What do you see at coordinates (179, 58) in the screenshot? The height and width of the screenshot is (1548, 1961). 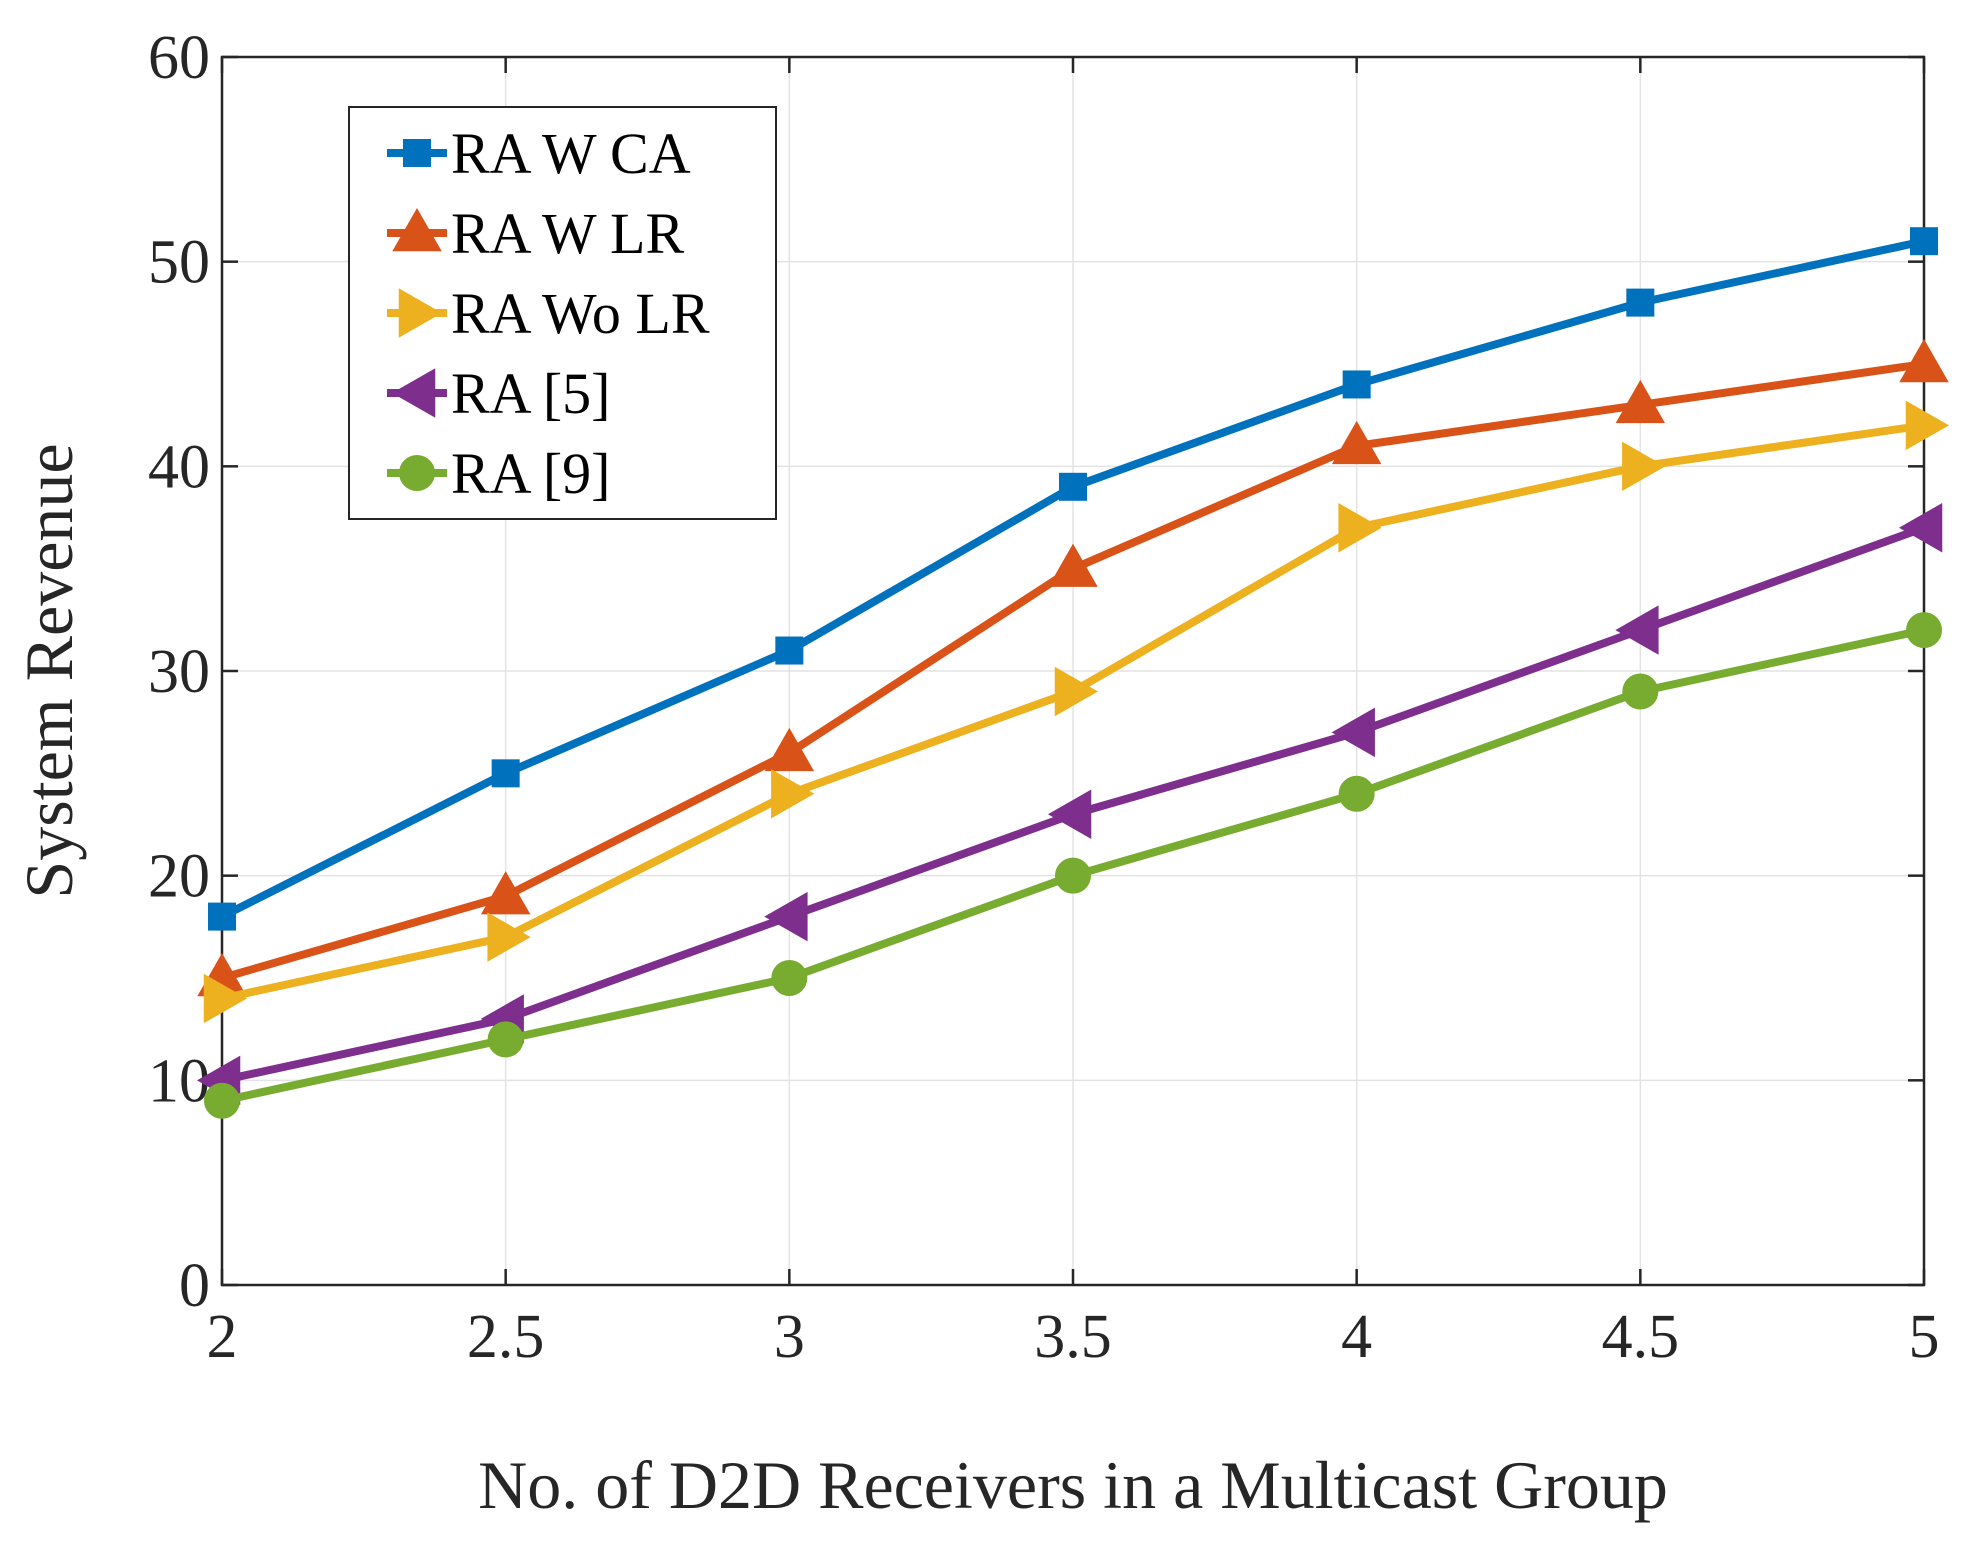 I see `y-tick-label: 60` at bounding box center [179, 58].